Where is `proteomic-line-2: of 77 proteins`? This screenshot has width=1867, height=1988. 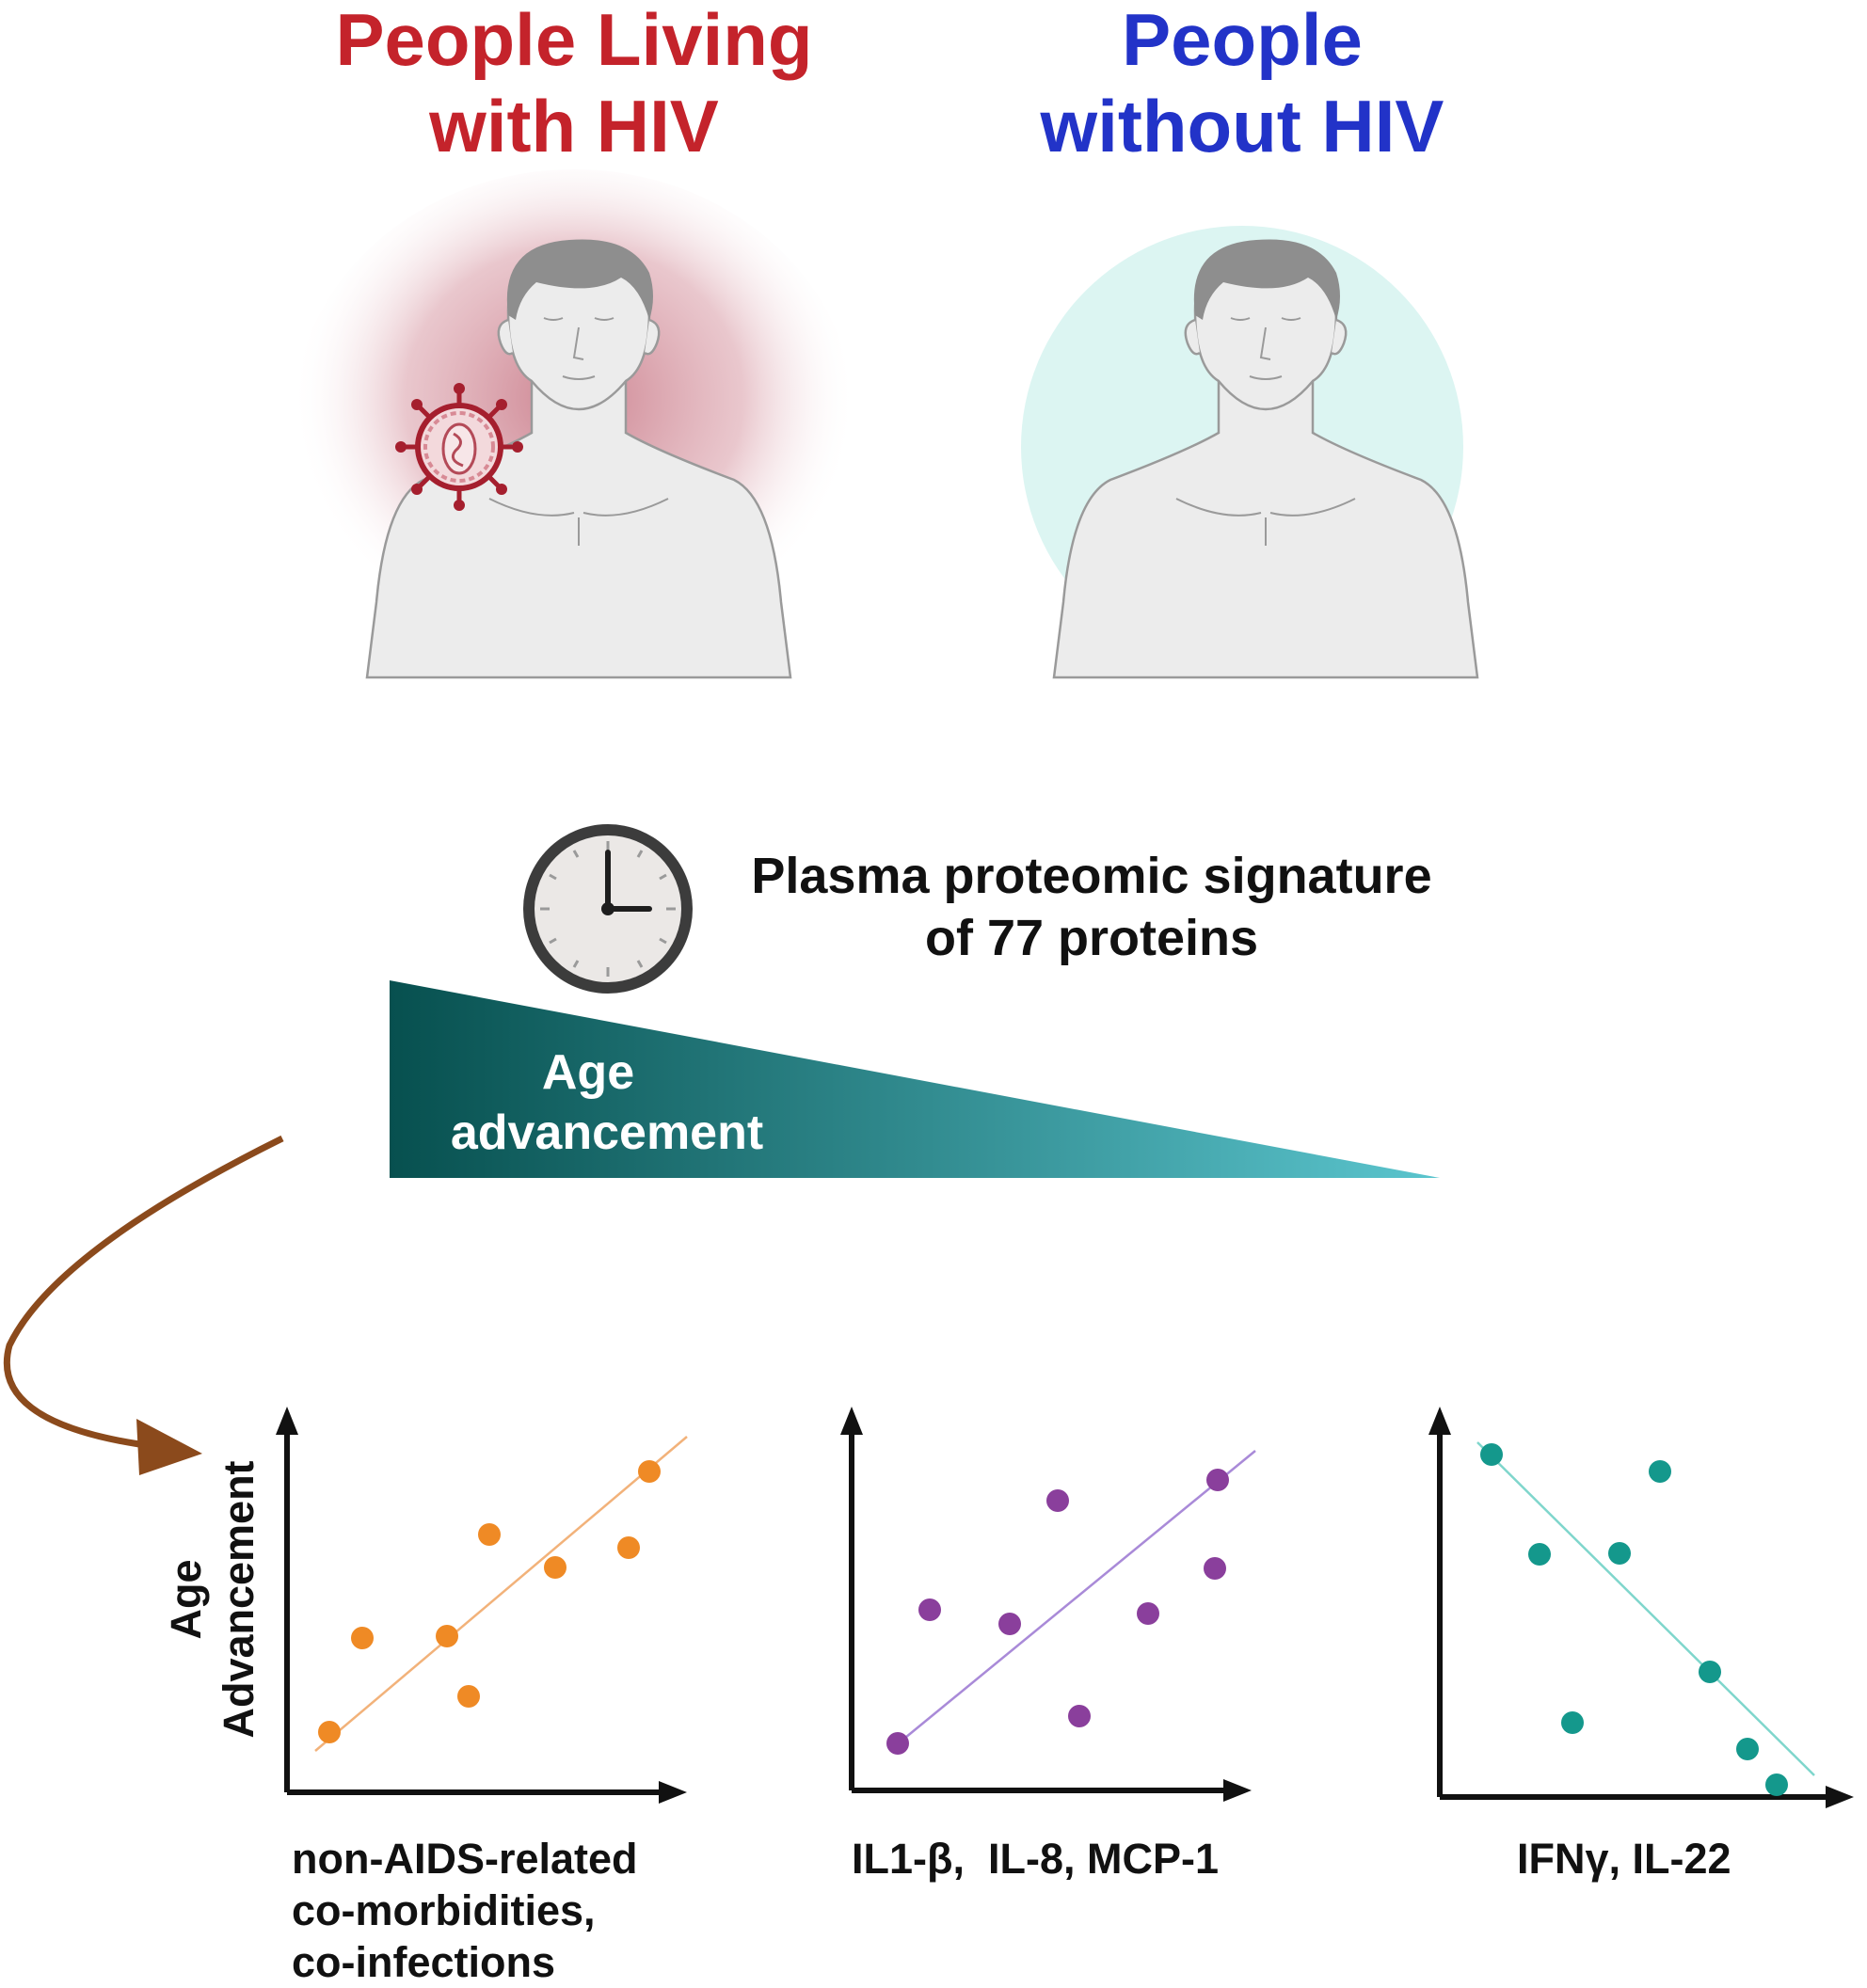 proteomic-line-2: of 77 proteins is located at coordinates (1092, 938).